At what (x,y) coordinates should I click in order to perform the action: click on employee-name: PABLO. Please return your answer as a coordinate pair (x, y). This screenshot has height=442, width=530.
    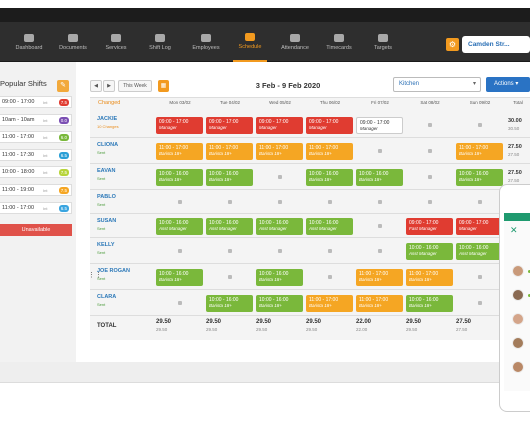
    Looking at the image, I should click on (106, 197).